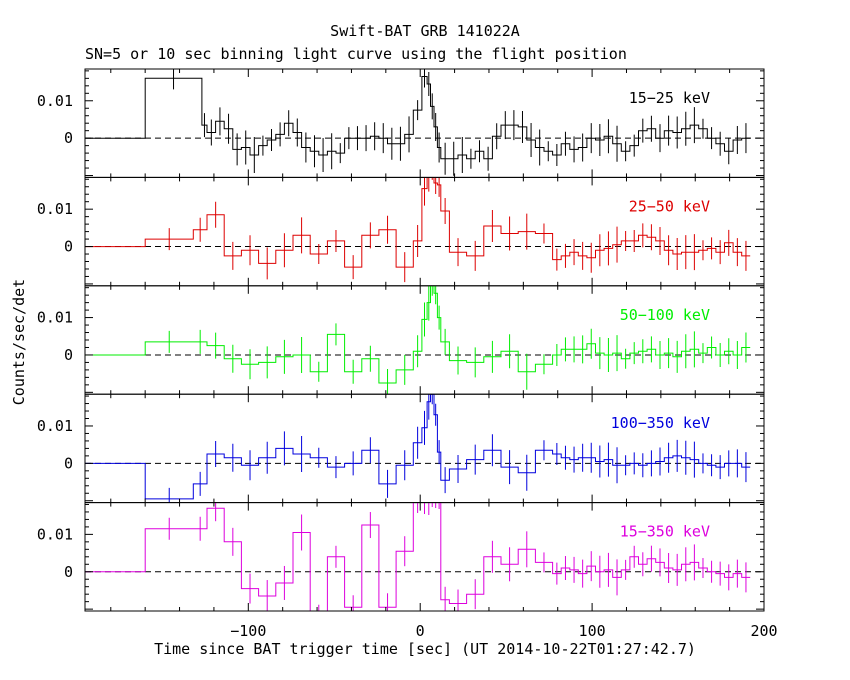  Describe the element at coordinates (248, 631) in the screenshot. I see `x-tick-label: −100` at that location.